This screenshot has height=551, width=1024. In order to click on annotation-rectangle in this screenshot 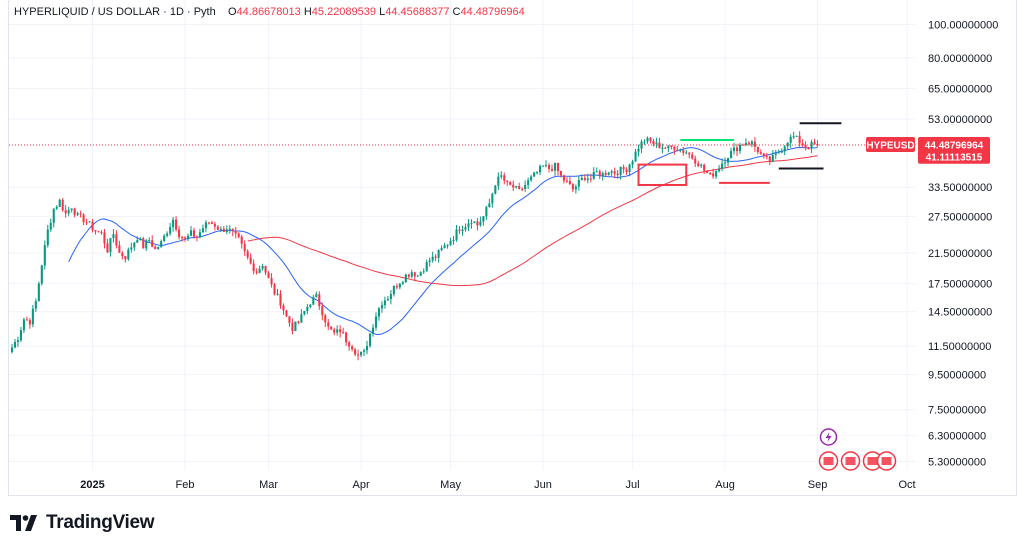, I will do `click(662, 175)`.